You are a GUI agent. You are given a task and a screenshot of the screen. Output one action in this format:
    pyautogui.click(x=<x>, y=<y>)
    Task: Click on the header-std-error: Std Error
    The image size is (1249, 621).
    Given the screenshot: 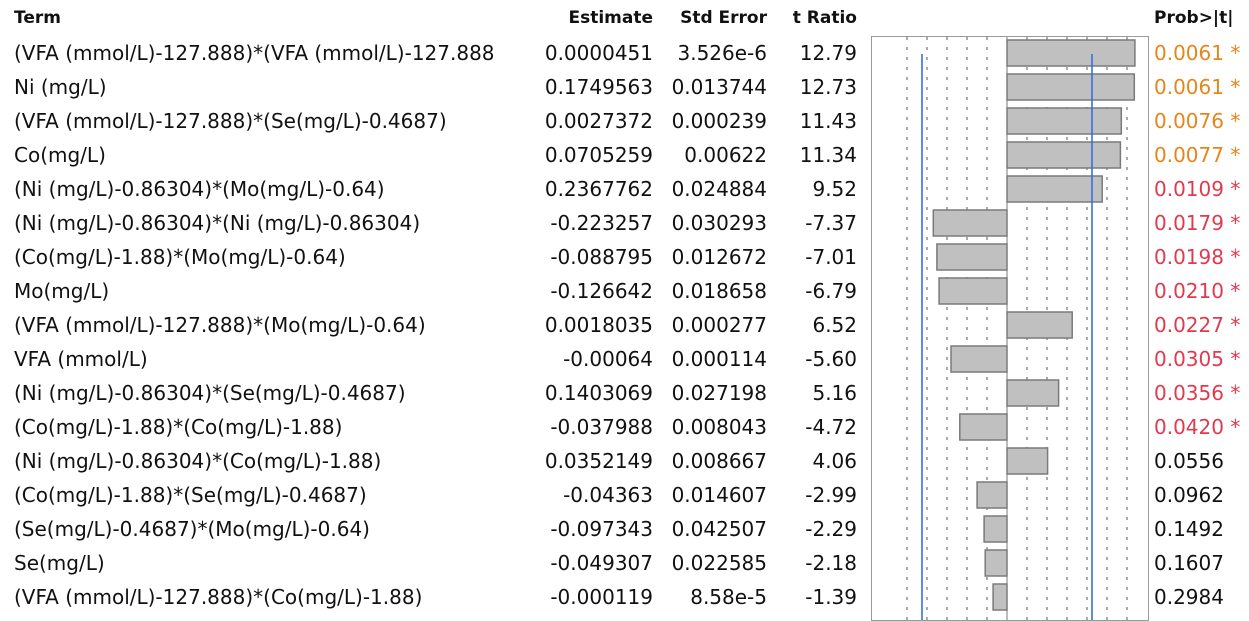 What is the action you would take?
    pyautogui.click(x=723, y=18)
    